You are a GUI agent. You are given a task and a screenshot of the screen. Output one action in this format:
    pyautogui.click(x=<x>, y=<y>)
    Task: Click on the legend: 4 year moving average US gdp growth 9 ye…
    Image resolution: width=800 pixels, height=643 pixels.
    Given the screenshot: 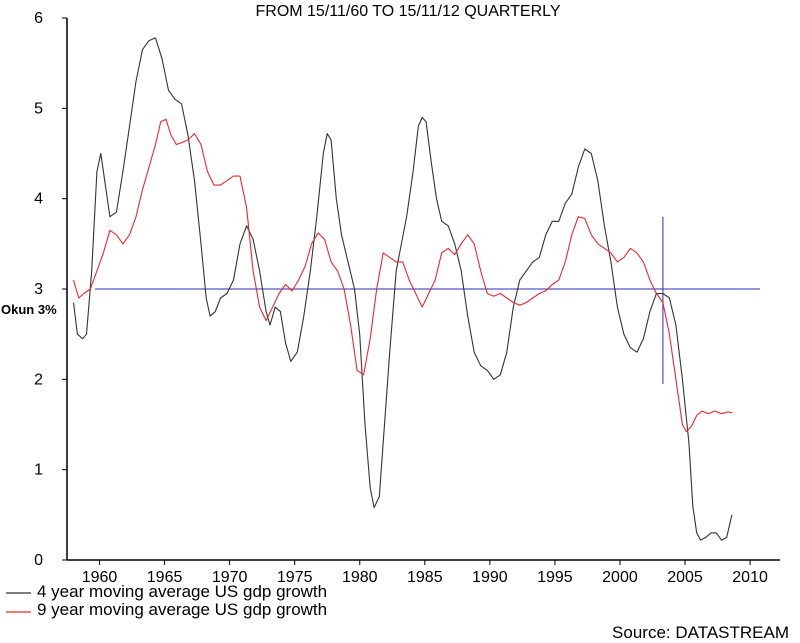 What is the action you would take?
    pyautogui.click(x=166, y=600)
    